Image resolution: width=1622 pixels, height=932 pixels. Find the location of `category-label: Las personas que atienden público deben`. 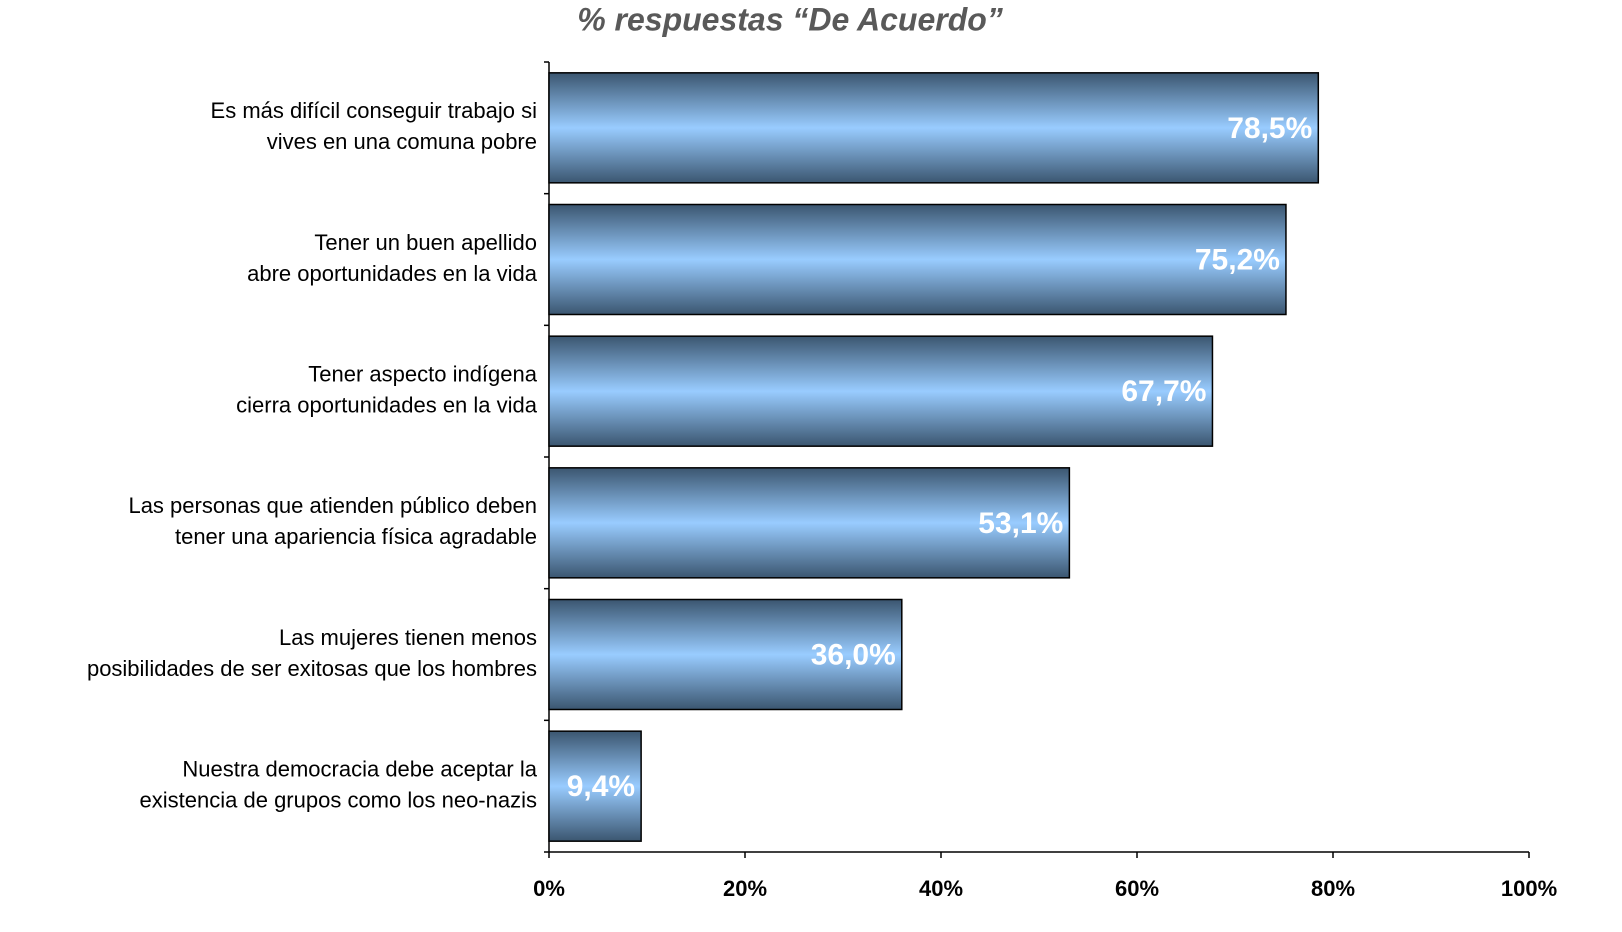

category-label: Las personas que atienden público deben is located at coordinates (332, 505).